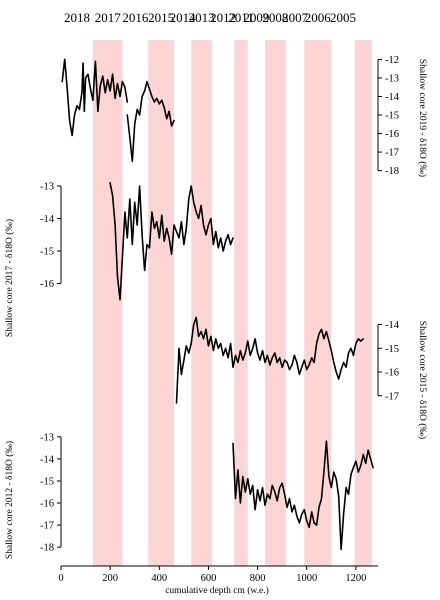 The height and width of the screenshot is (600, 440). What do you see at coordinates (241, 17) in the screenshot?
I see `year-label: 2011` at bounding box center [241, 17].